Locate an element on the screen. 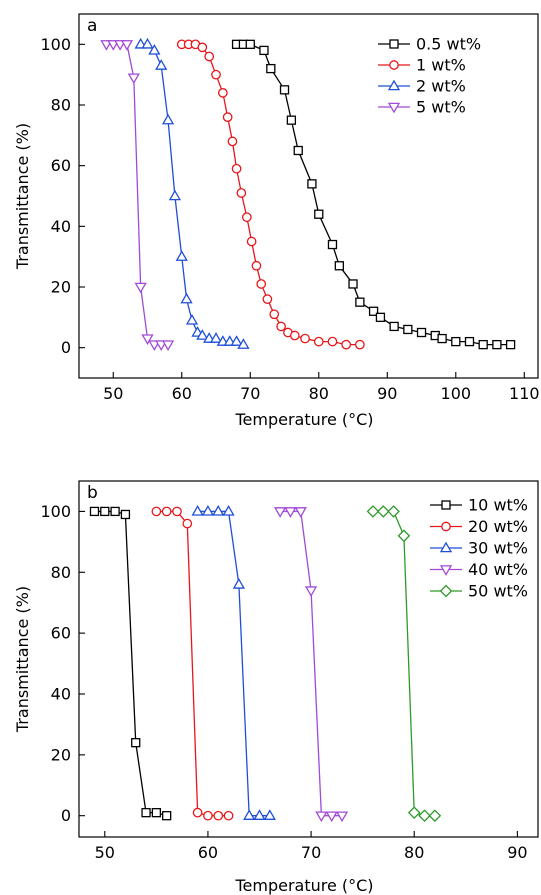 This screenshot has height=895, width=541. panel-label: b is located at coordinates (92, 493).